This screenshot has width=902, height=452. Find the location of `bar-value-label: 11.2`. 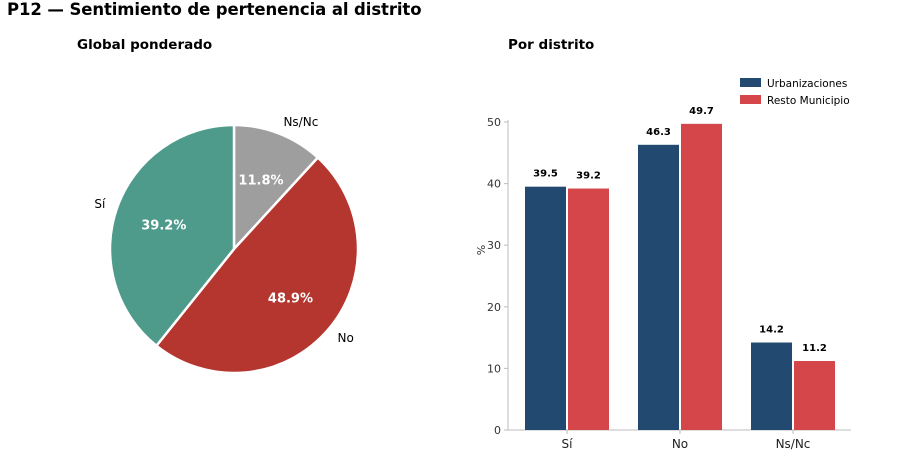

bar-value-label: 11.2 is located at coordinates (814, 348).